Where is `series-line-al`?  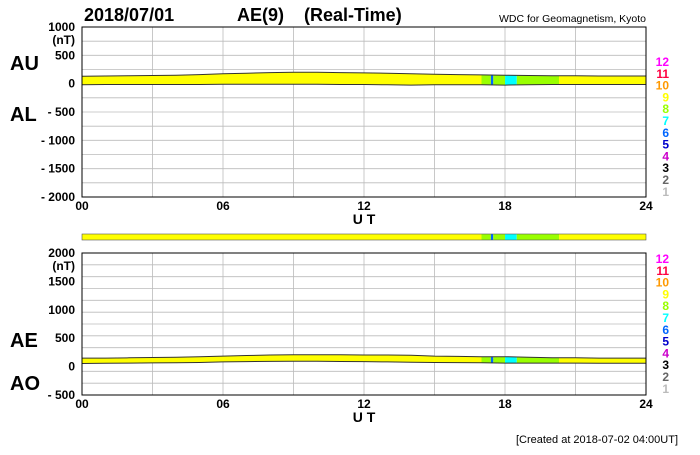
series-line-al is located at coordinates (363, 84).